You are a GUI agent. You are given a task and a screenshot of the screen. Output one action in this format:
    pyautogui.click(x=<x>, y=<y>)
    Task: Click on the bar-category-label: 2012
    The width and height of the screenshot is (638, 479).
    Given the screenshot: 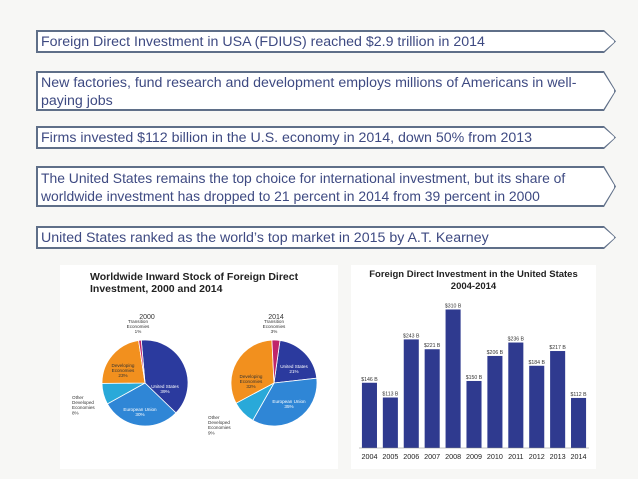 What is the action you would take?
    pyautogui.click(x=537, y=456)
    